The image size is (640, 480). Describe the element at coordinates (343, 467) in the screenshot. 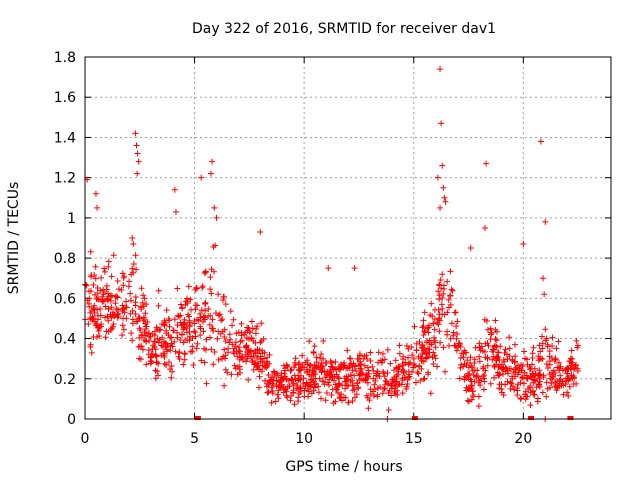

I see `x-axis-label: GPS time / hours` at that location.